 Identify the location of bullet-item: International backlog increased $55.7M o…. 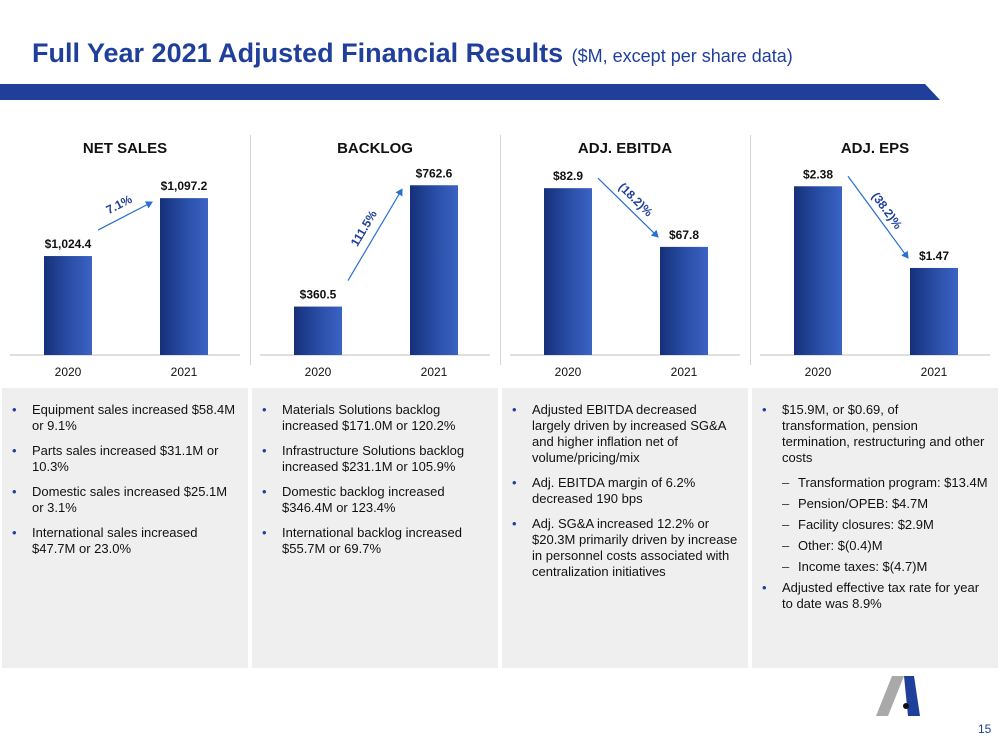
(375, 541).